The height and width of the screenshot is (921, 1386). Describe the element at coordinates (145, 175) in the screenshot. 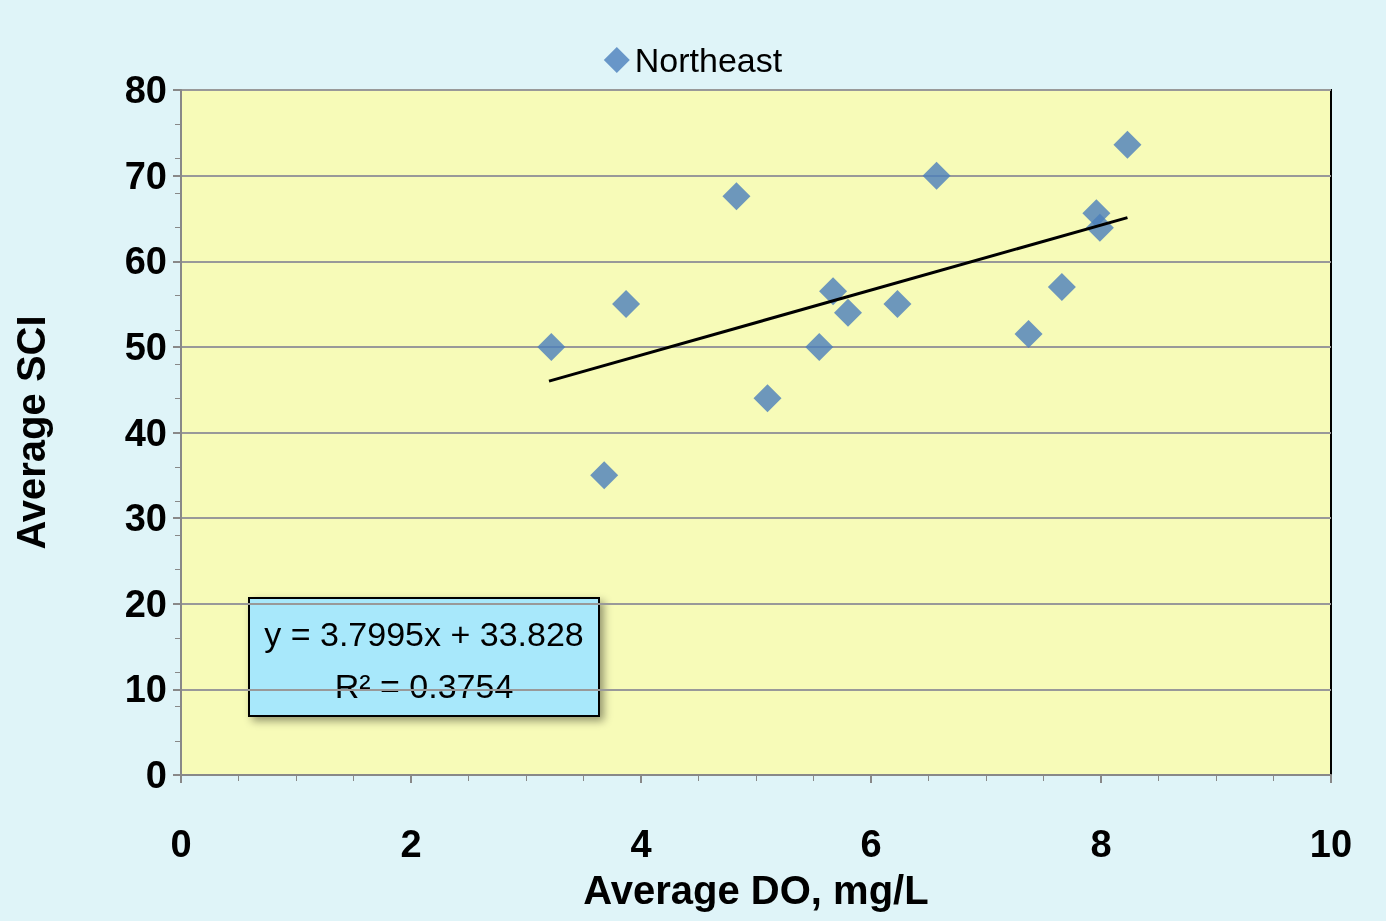

I see `y-tick-label: 70` at that location.